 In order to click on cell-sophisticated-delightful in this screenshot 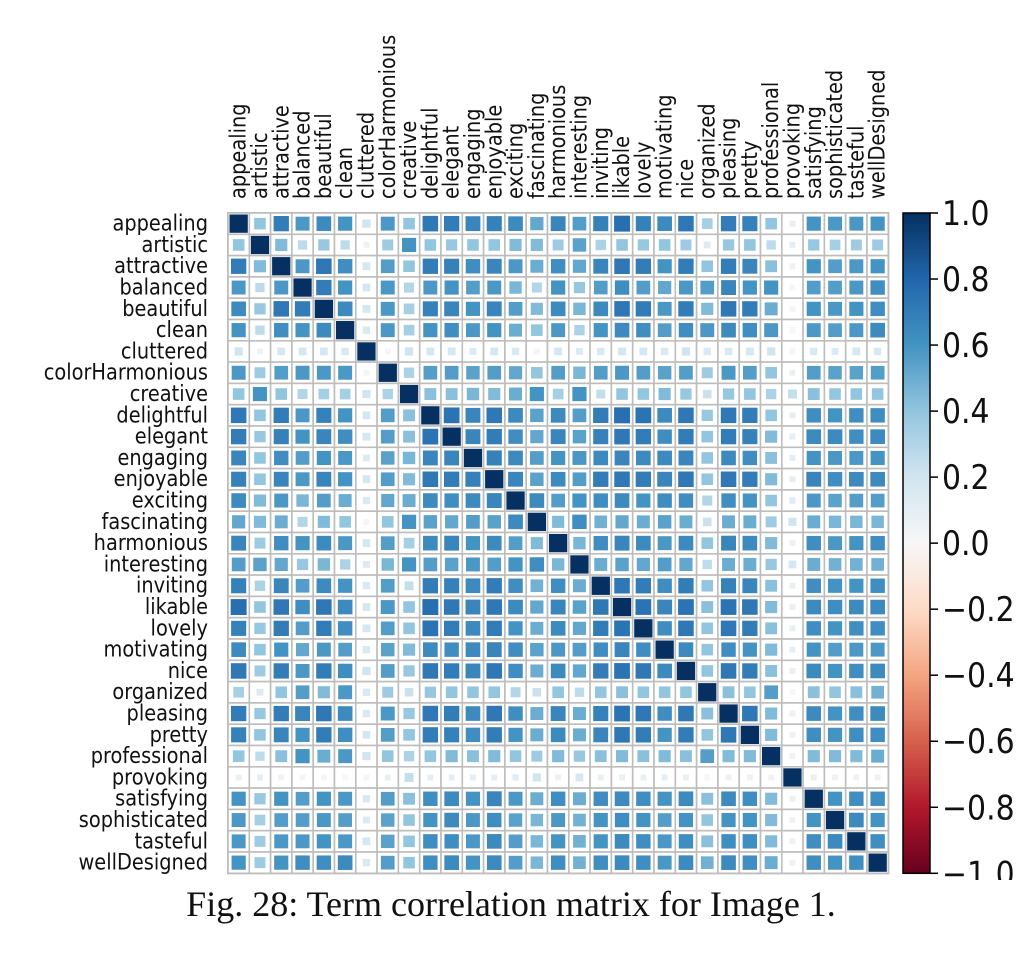, I will do `click(430, 820)`.